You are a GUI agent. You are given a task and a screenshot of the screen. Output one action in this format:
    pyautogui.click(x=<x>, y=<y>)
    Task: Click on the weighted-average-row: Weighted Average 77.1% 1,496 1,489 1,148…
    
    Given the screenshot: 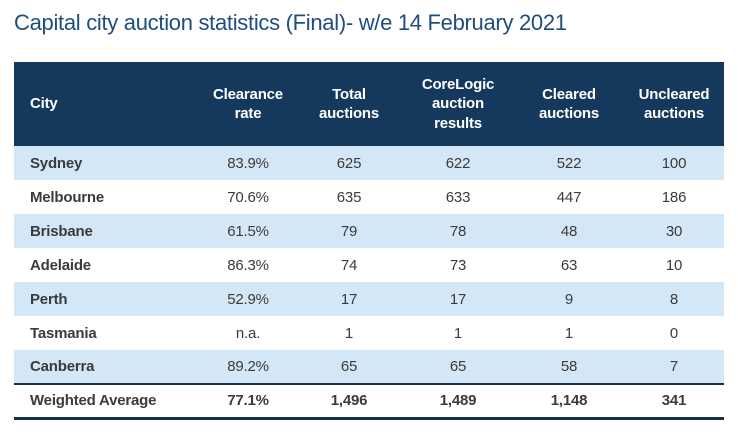 What is the action you would take?
    pyautogui.click(x=369, y=401)
    